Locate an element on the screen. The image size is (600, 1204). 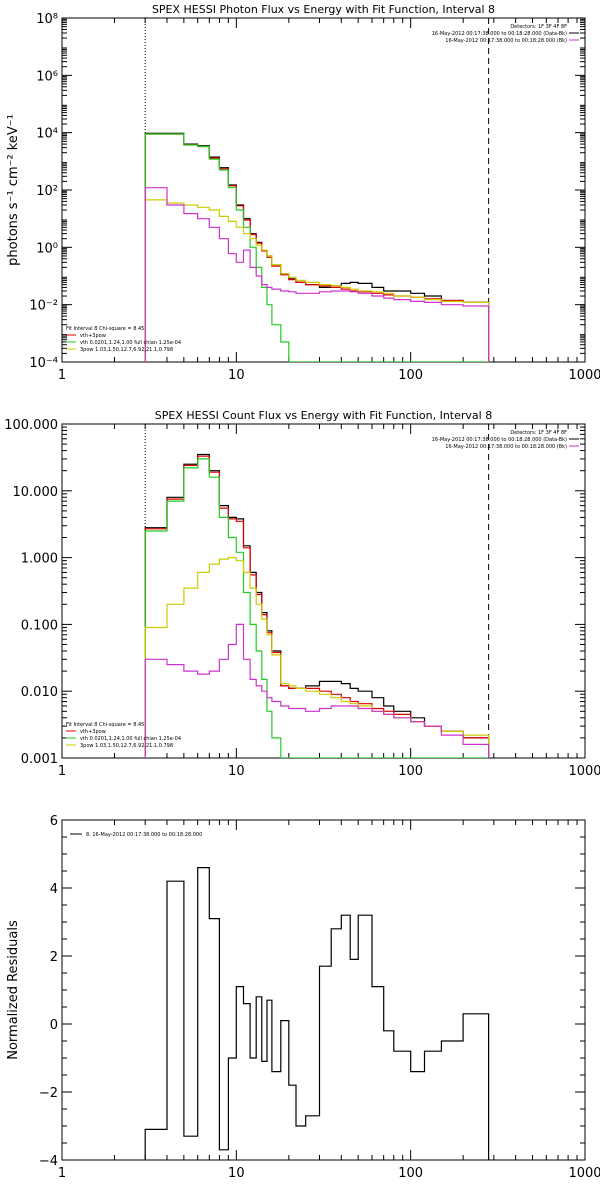
y-tick-label: 10⁴ is located at coordinates (47, 134).